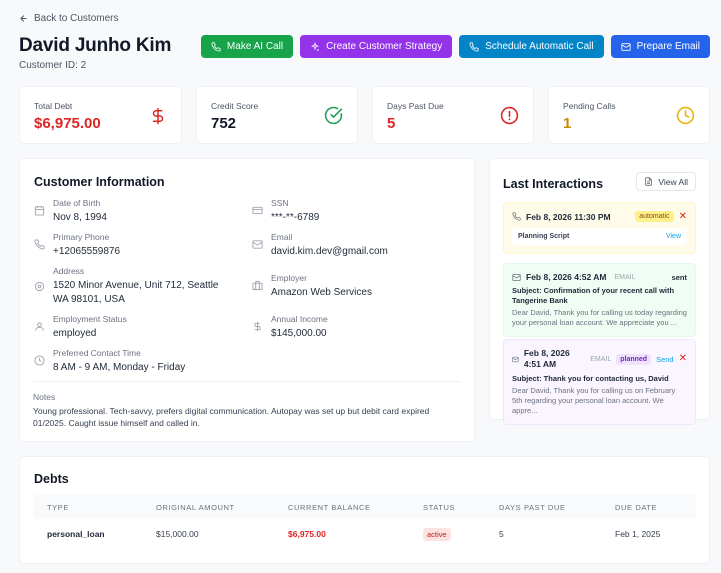 This screenshot has height=573, width=721. I want to click on field-email: Email david.kim.dev@gmail.com, so click(320, 245).